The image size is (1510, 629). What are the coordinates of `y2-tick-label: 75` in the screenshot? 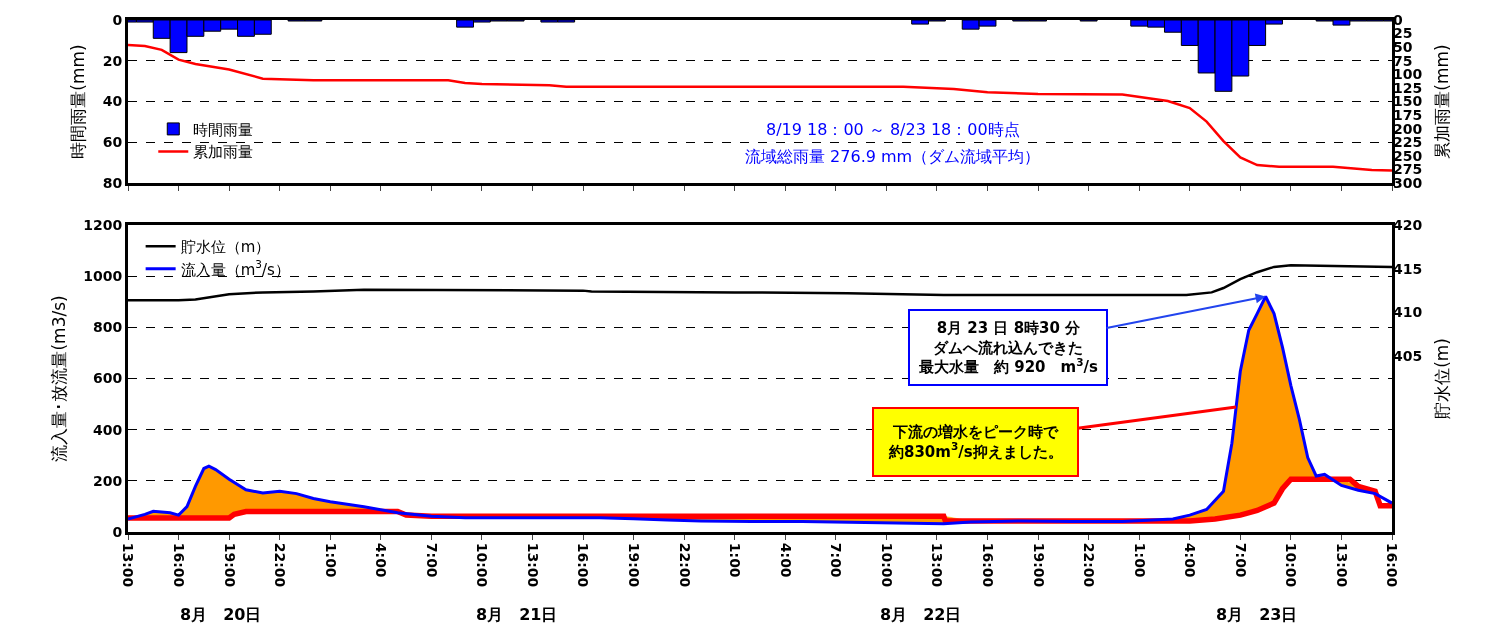 It's located at (1403, 60).